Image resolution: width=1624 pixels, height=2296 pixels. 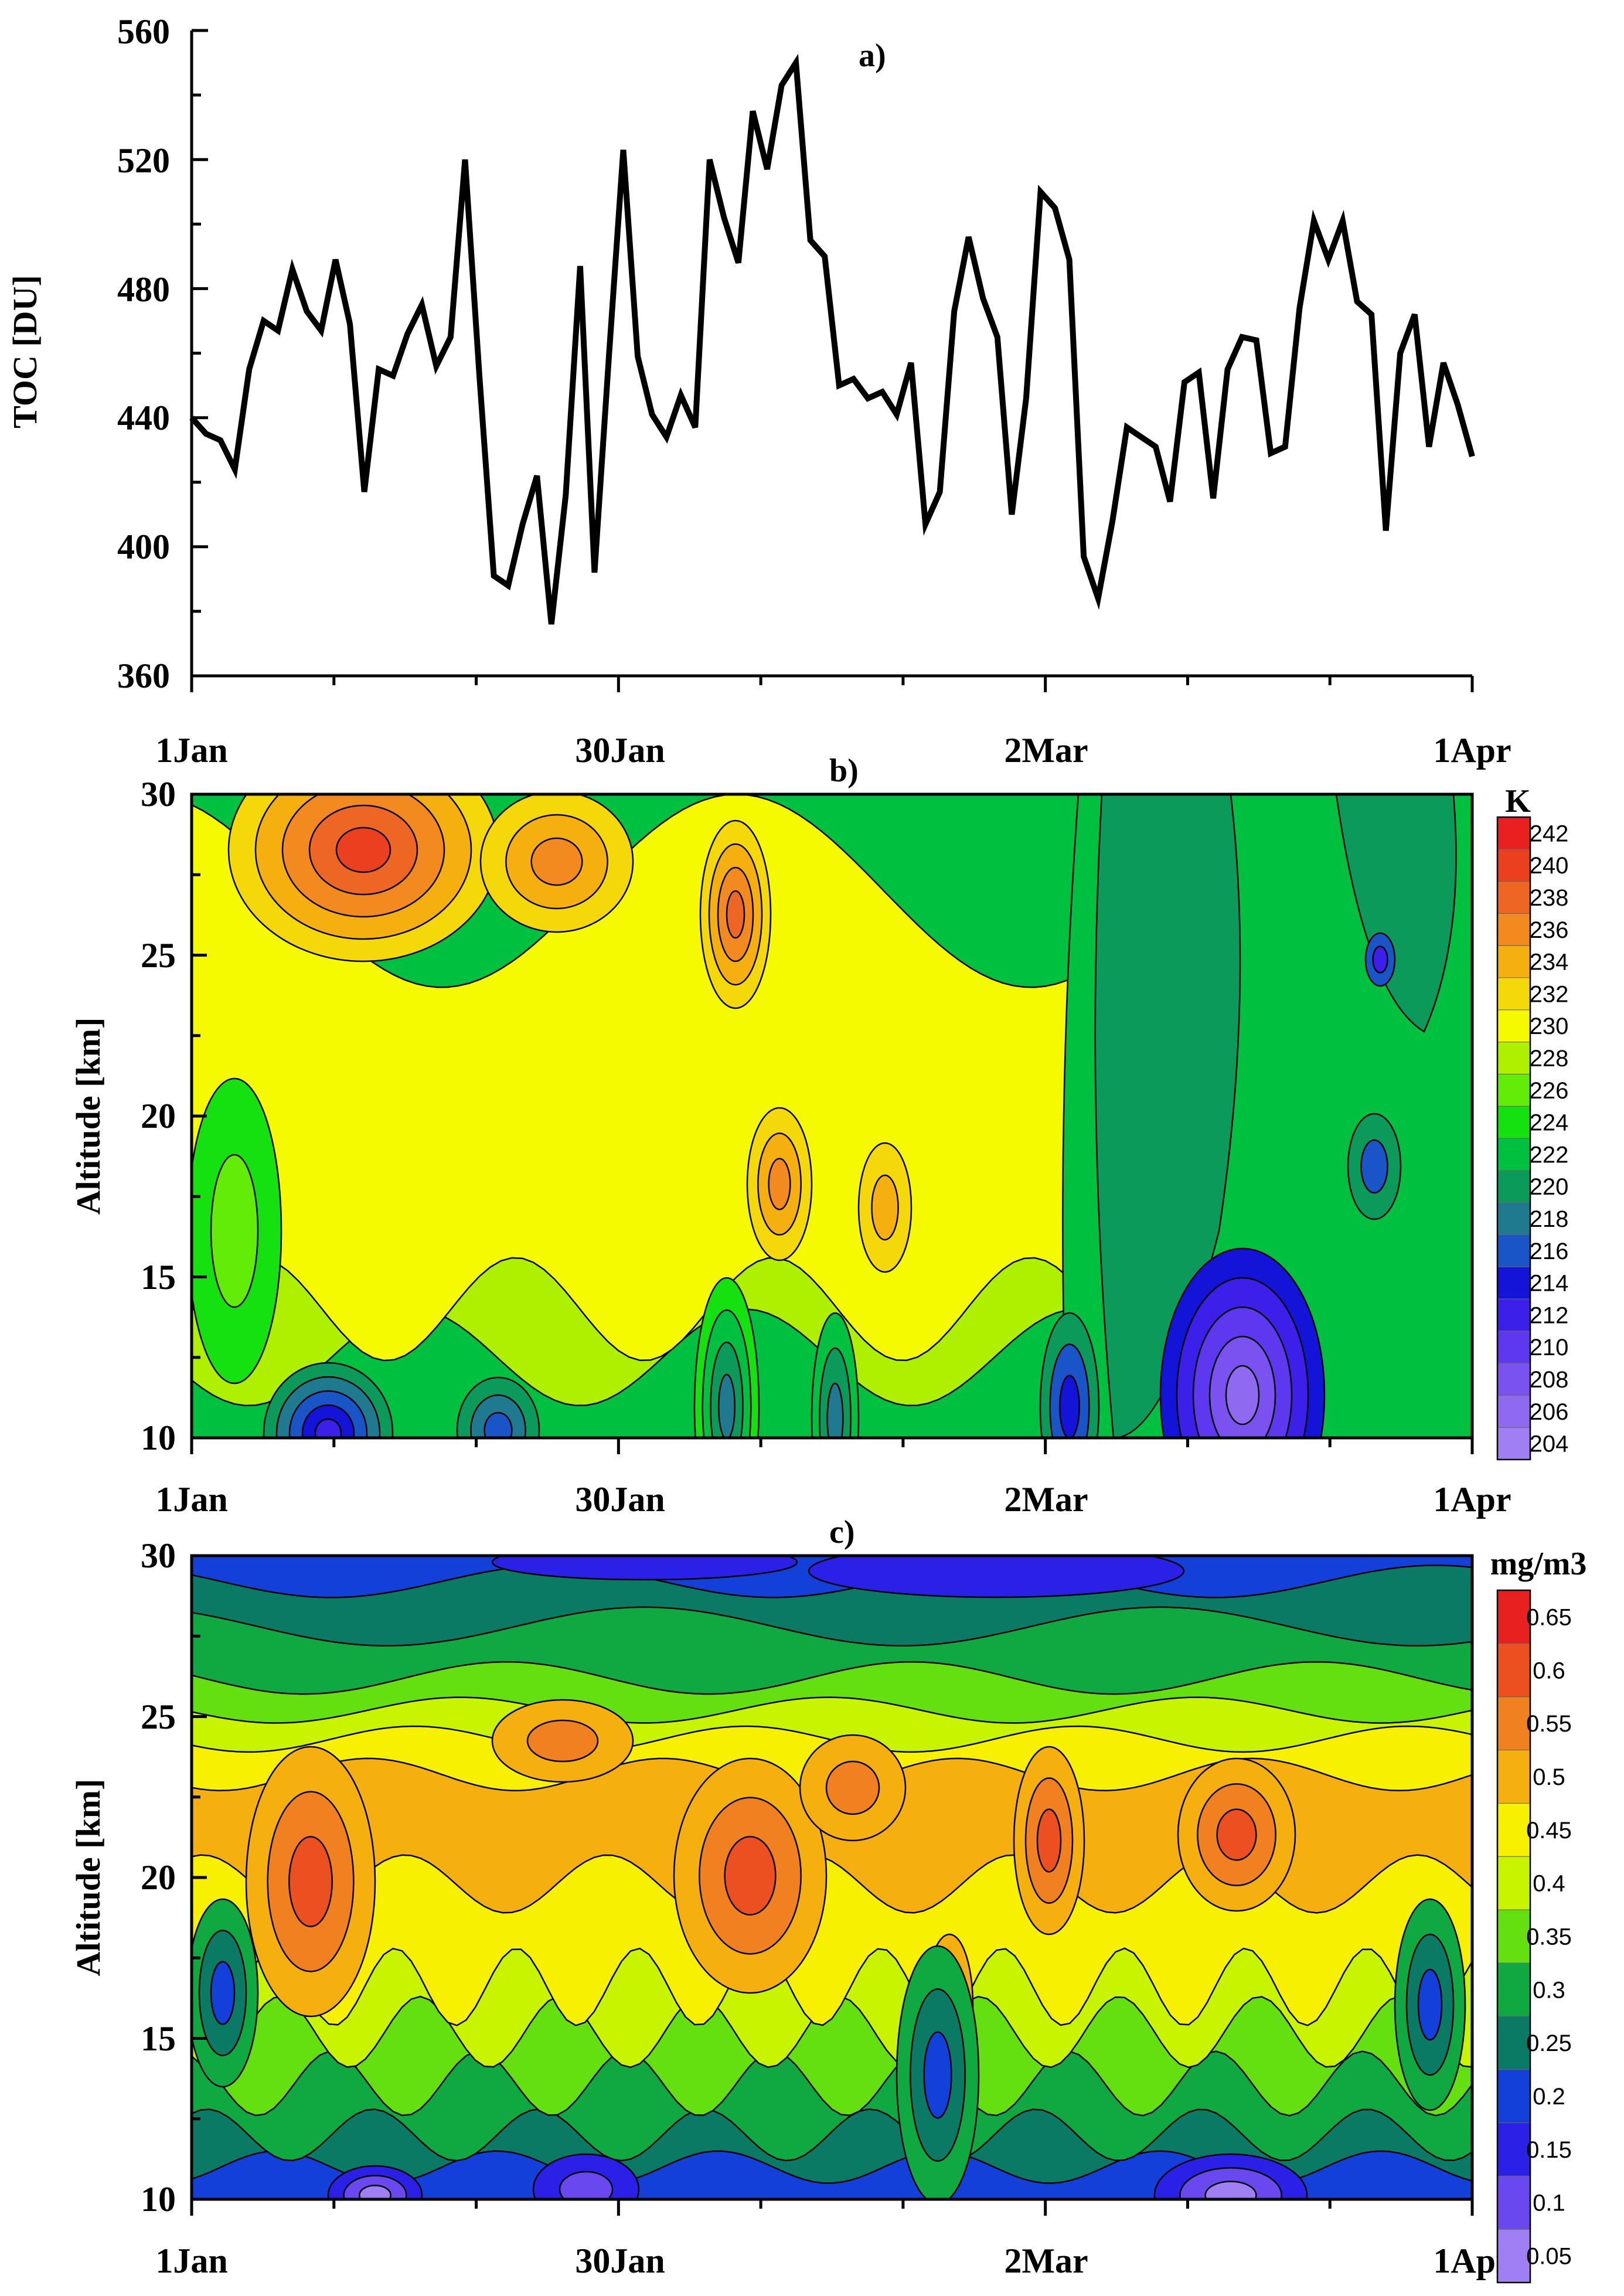 I want to click on temperature-colorbar-label: 206, so click(x=1549, y=1412).